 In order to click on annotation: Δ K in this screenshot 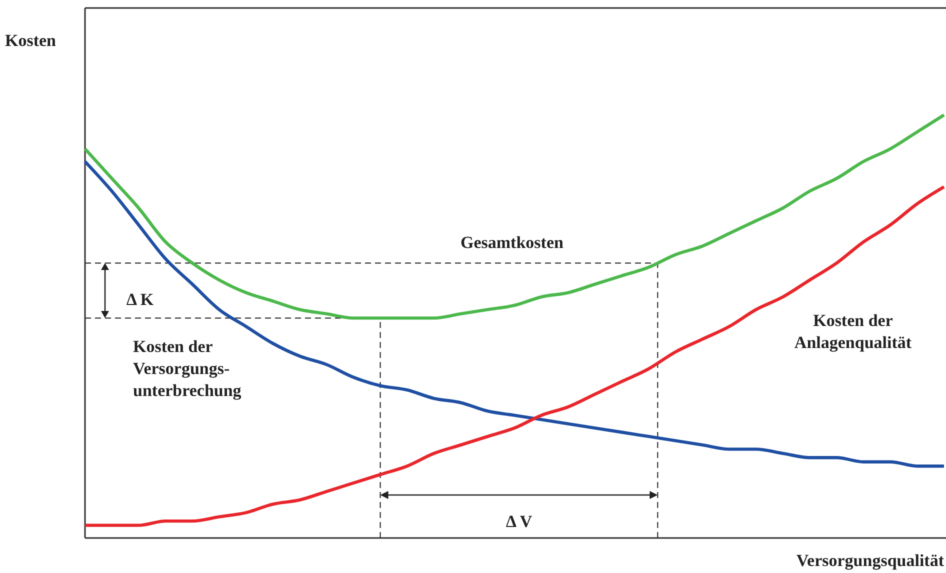, I will do `click(140, 299)`.